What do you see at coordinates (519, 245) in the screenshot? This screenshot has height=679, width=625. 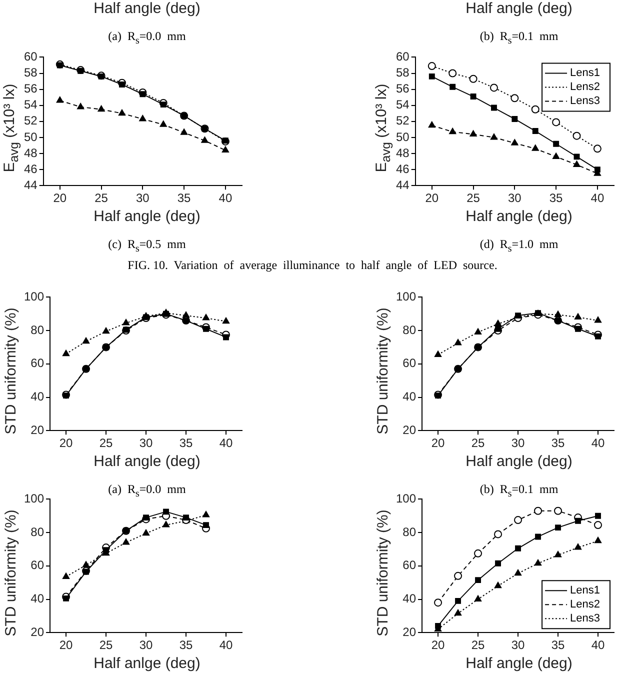 I see `text: (d) R$_{s}$=1.0 mm` at bounding box center [519, 245].